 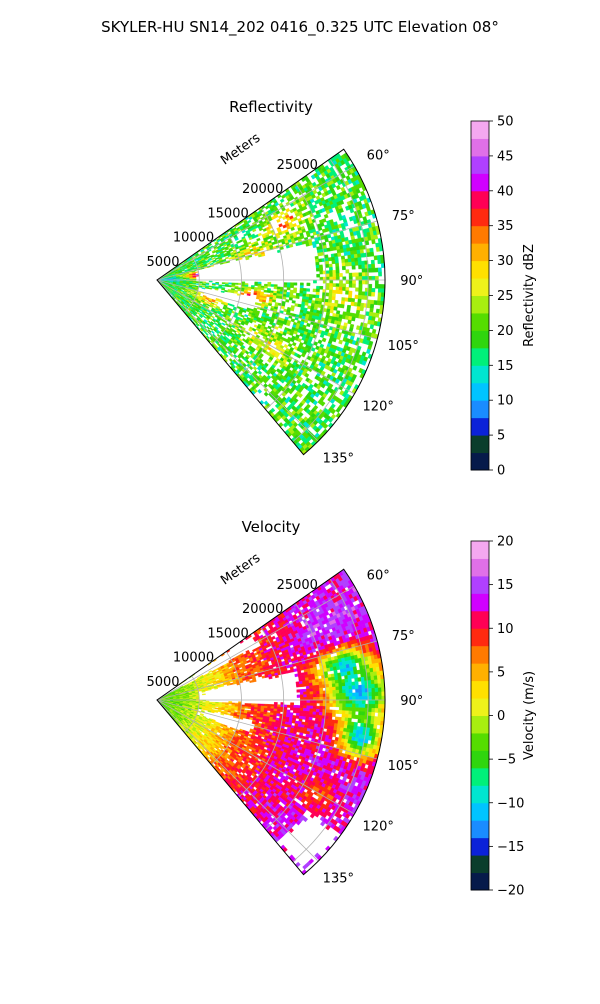 I want to click on colorbar-tick-label: 45, so click(x=505, y=156).